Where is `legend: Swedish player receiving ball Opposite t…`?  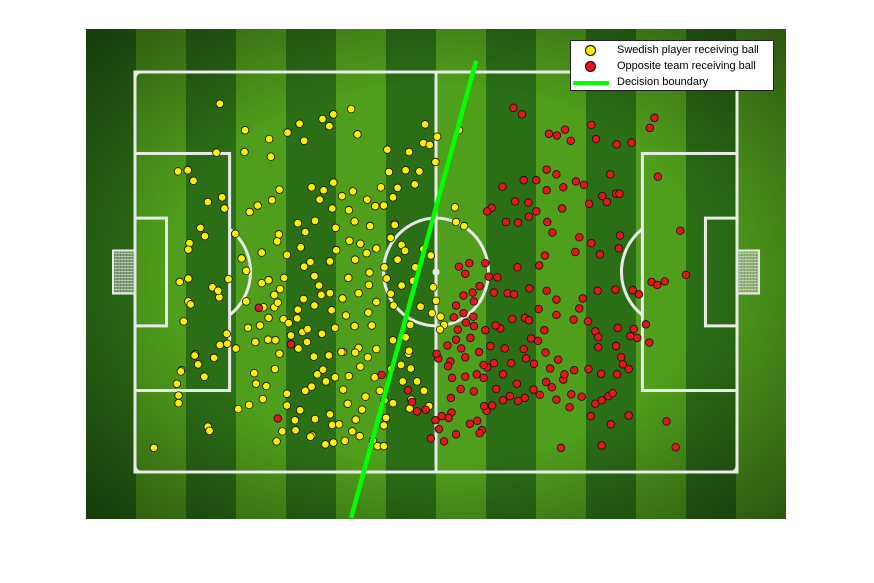 legend: Swedish player receiving ball Opposite t… is located at coordinates (672, 65).